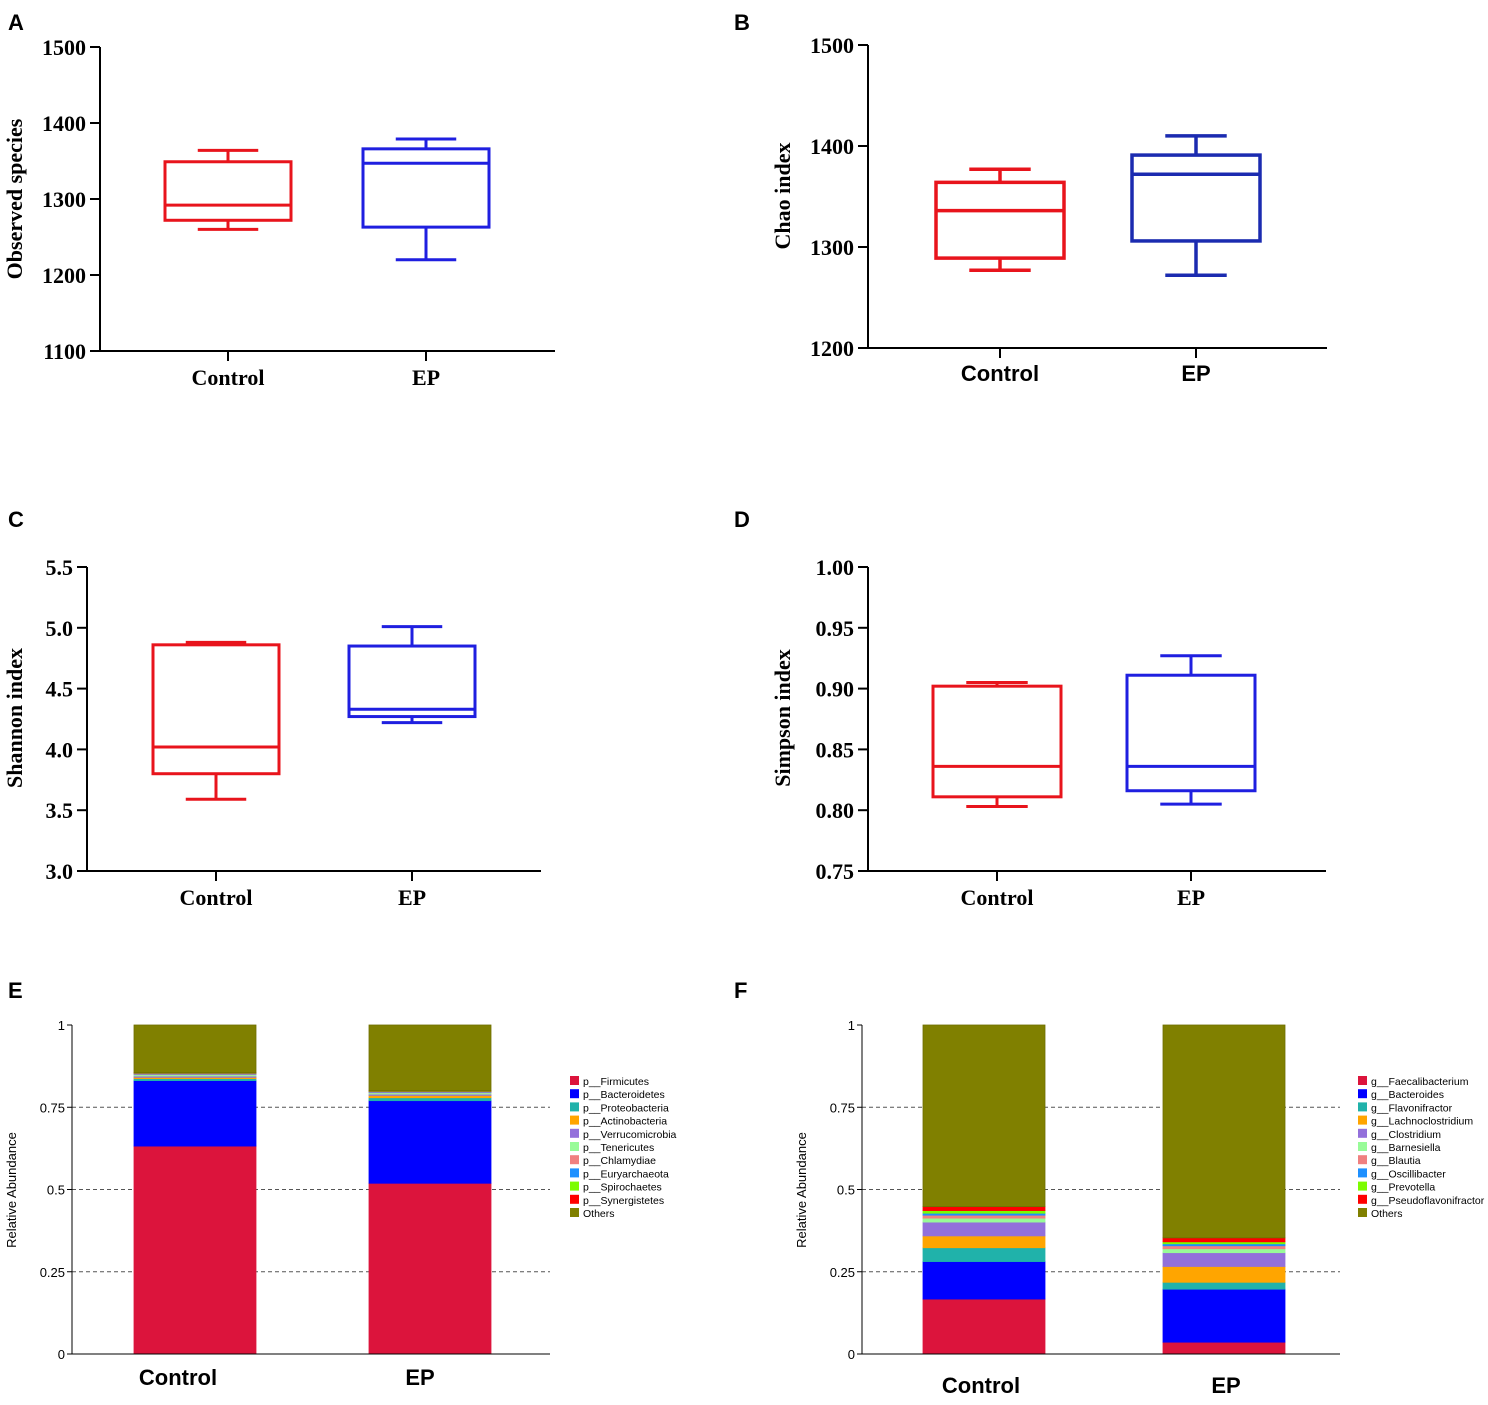 The width and height of the screenshot is (1488, 1405). I want to click on y-tick-label: 0.95, so click(835, 628).